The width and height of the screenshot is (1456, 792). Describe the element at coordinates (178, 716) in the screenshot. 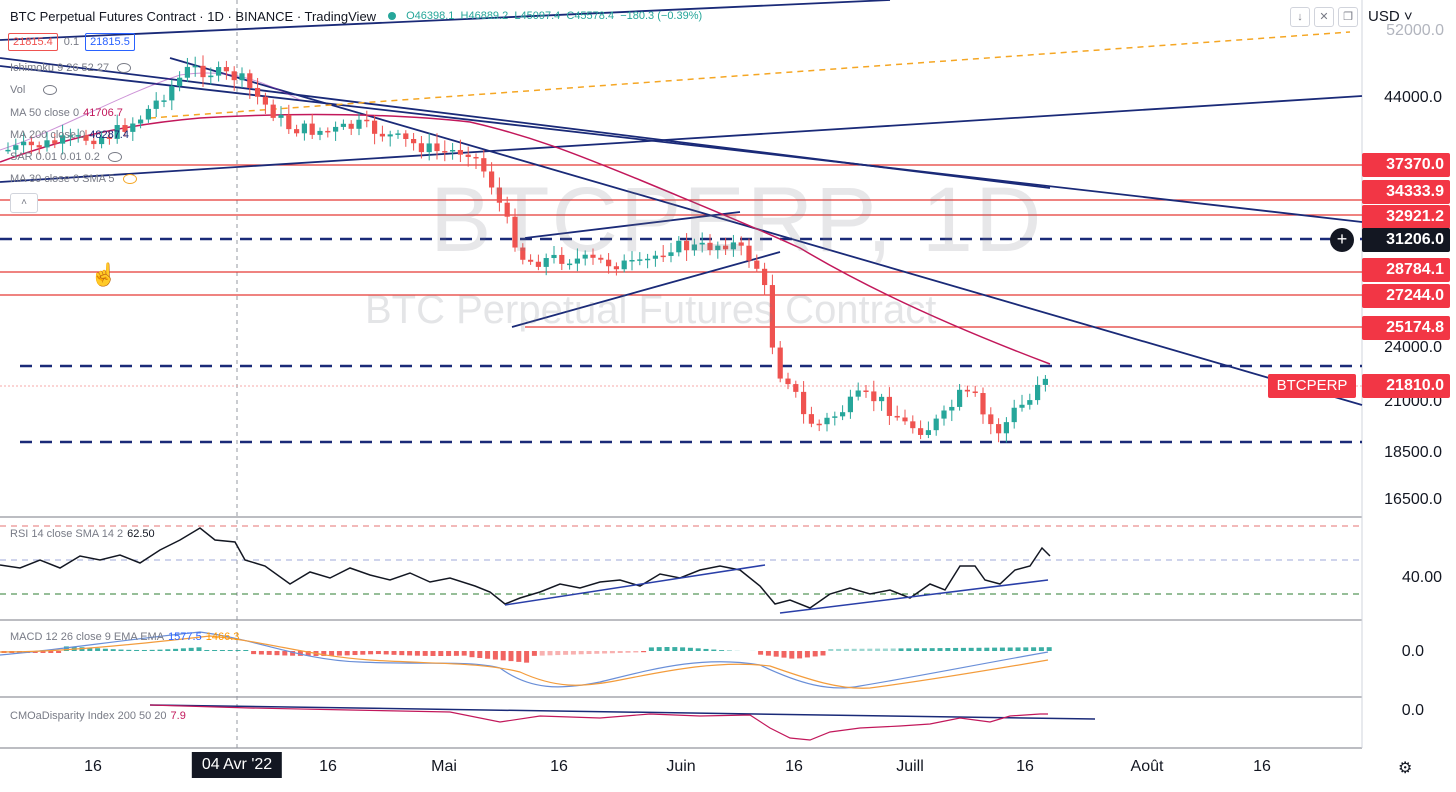

I see `cmo-value: 7.9` at that location.